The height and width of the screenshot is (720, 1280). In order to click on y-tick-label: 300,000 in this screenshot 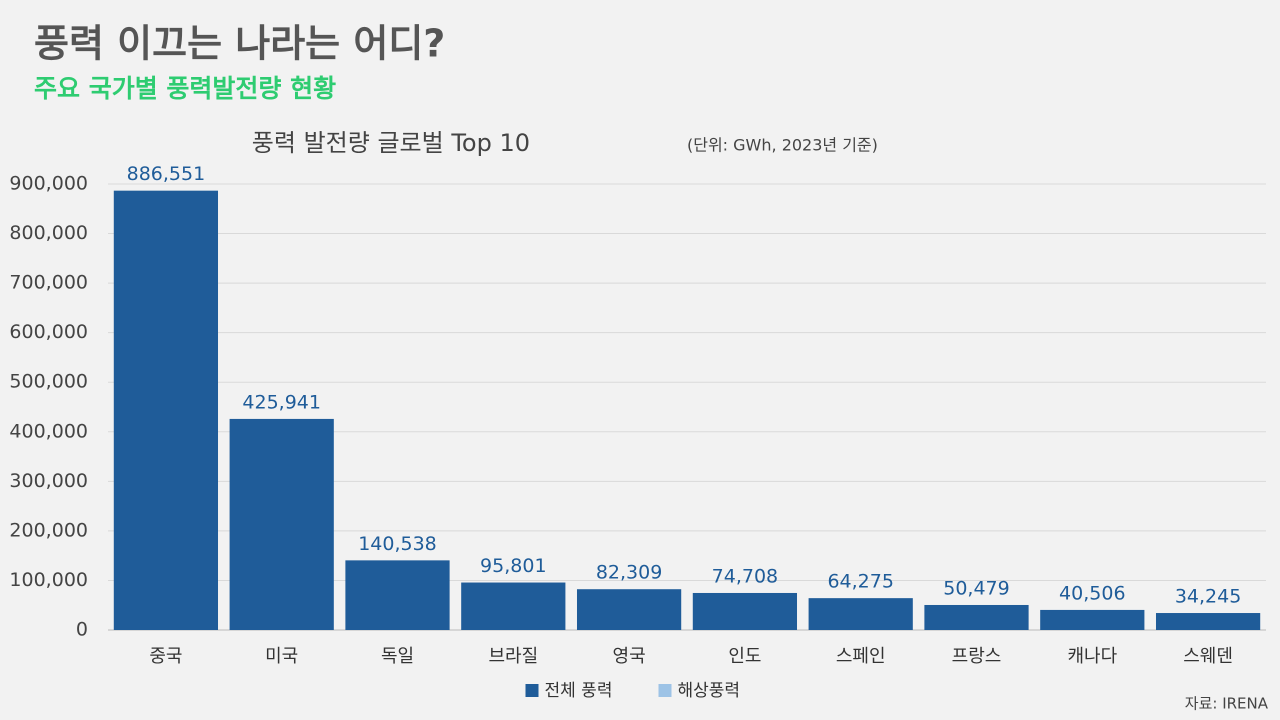, I will do `click(48, 481)`.